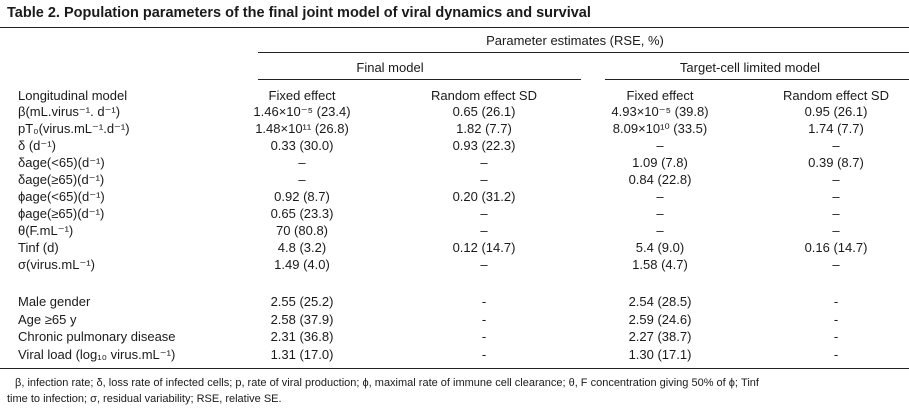  What do you see at coordinates (660, 179) in the screenshot?
I see `tc-fixed-cell: 0.84 (22.8)` at bounding box center [660, 179].